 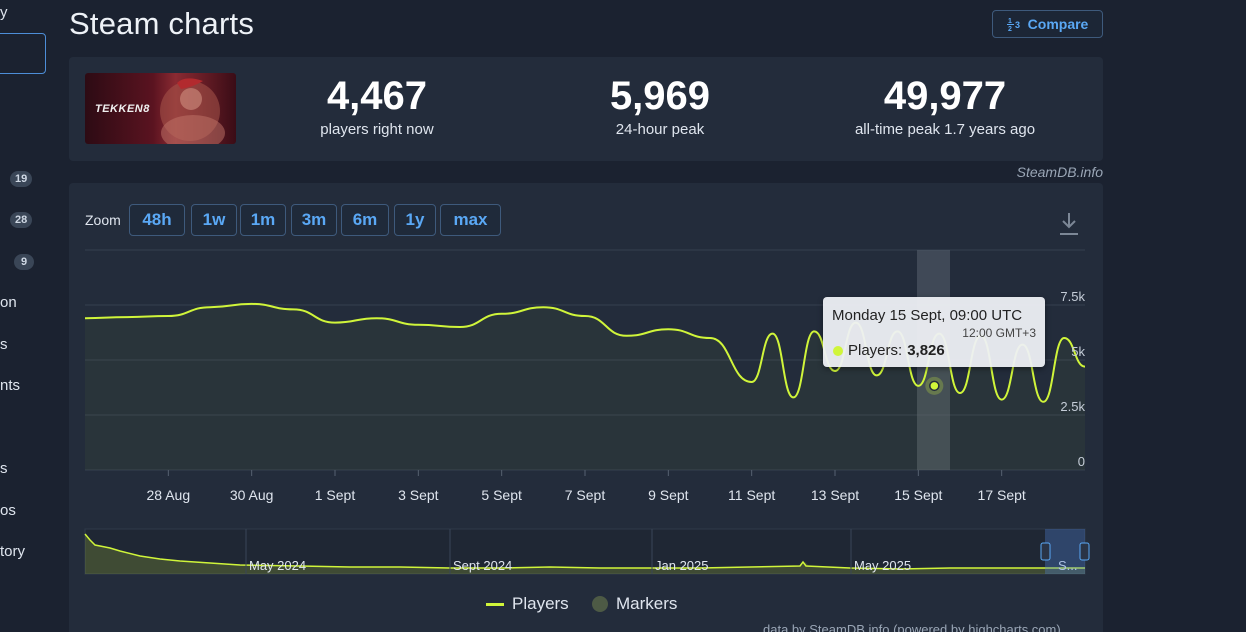 I want to click on navigator-handle-right, so click(x=1084, y=551).